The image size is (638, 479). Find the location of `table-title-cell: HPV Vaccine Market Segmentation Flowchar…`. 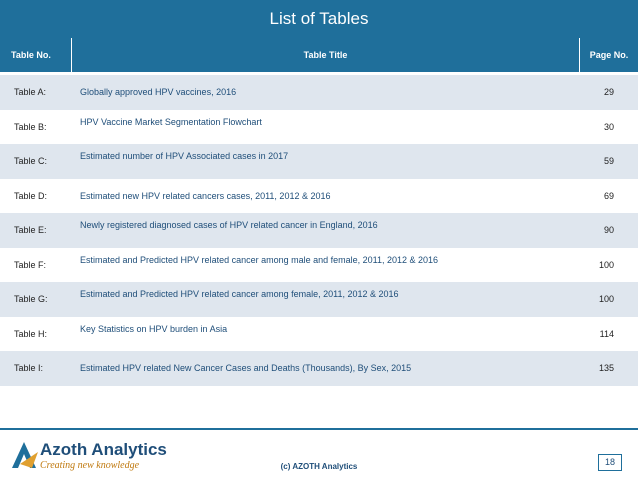

table-title-cell: HPV Vaccine Market Segmentation Flowchar… is located at coordinates (171, 121).